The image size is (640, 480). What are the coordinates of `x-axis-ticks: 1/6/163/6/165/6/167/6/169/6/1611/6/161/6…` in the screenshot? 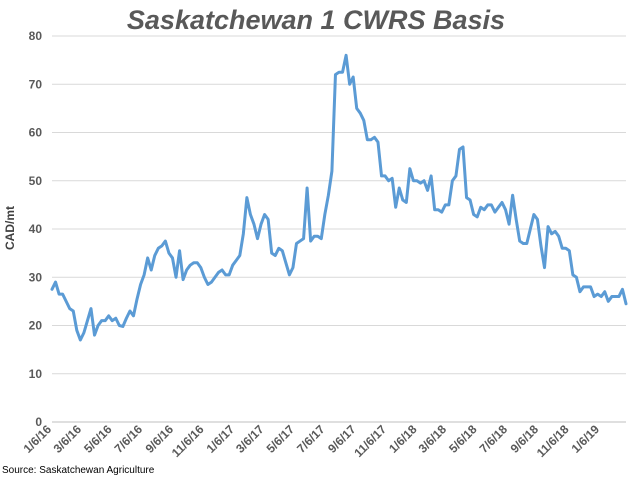 It's located at (312, 441).